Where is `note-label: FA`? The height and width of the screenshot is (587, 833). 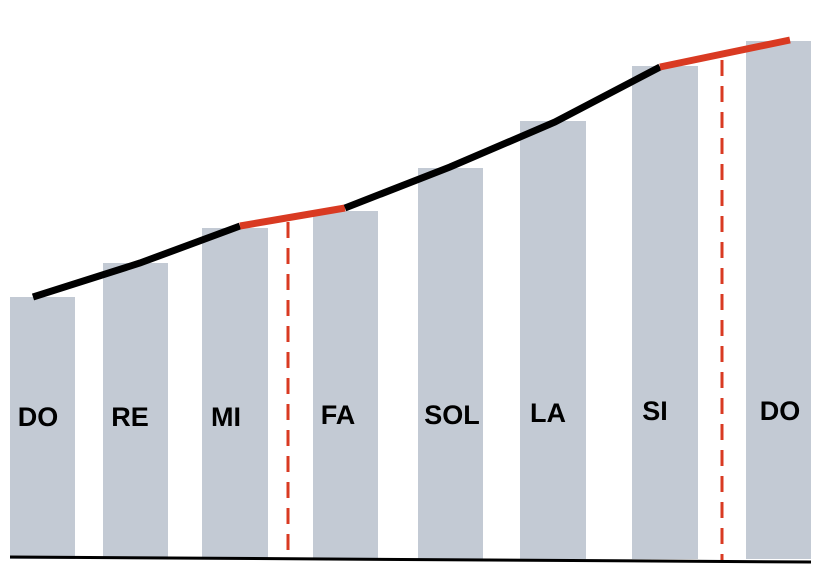 note-label: FA is located at coordinates (338, 415).